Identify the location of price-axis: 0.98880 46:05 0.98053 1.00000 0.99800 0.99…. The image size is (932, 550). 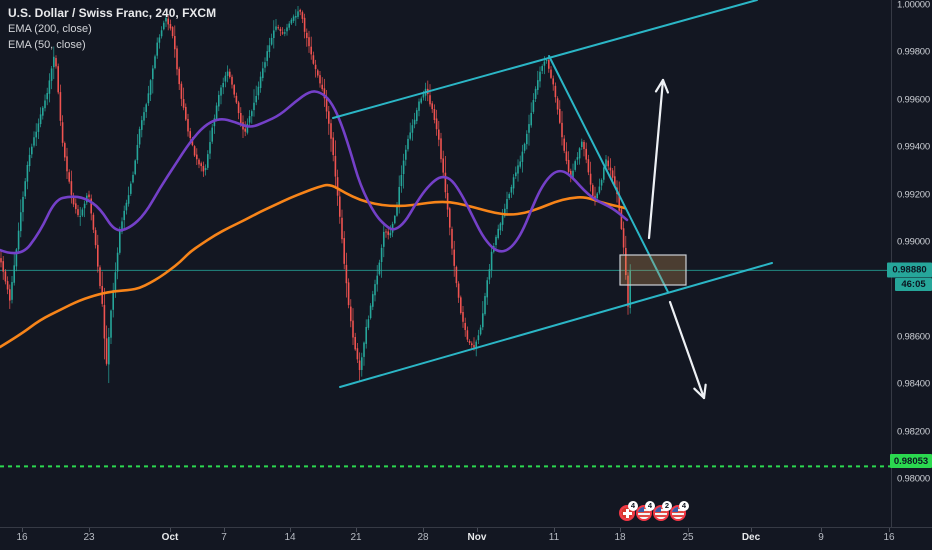
(909, 264).